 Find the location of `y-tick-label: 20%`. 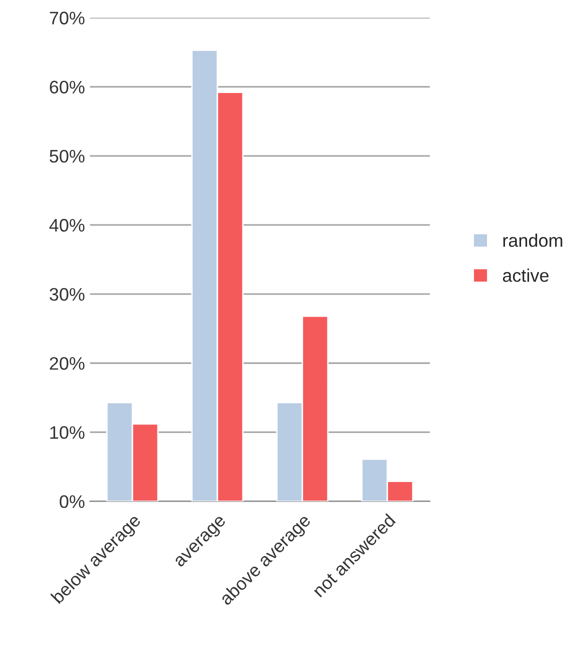

y-tick-label: 20% is located at coordinates (67, 363).